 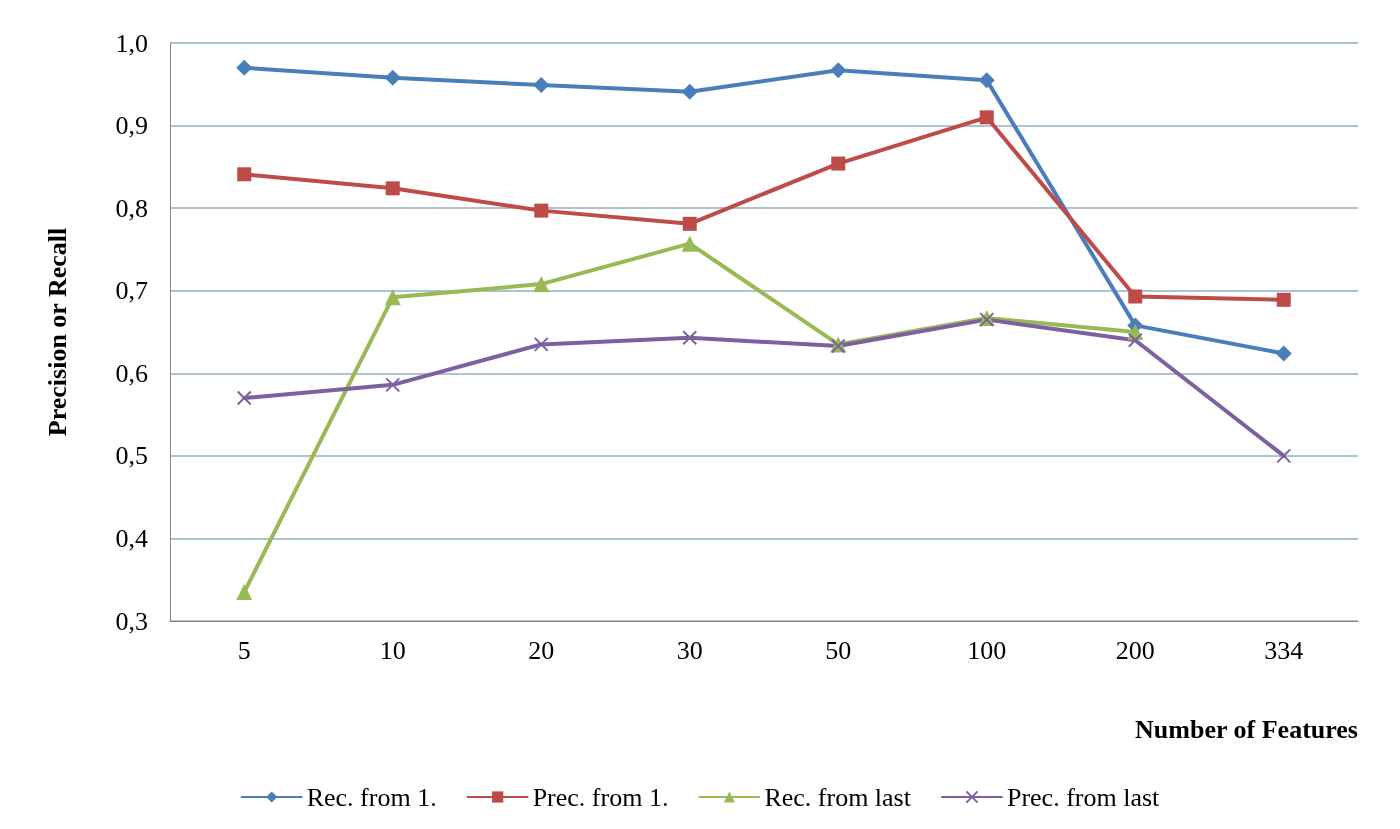 What do you see at coordinates (131, 456) in the screenshot?
I see `y-tick-label: 0,5` at bounding box center [131, 456].